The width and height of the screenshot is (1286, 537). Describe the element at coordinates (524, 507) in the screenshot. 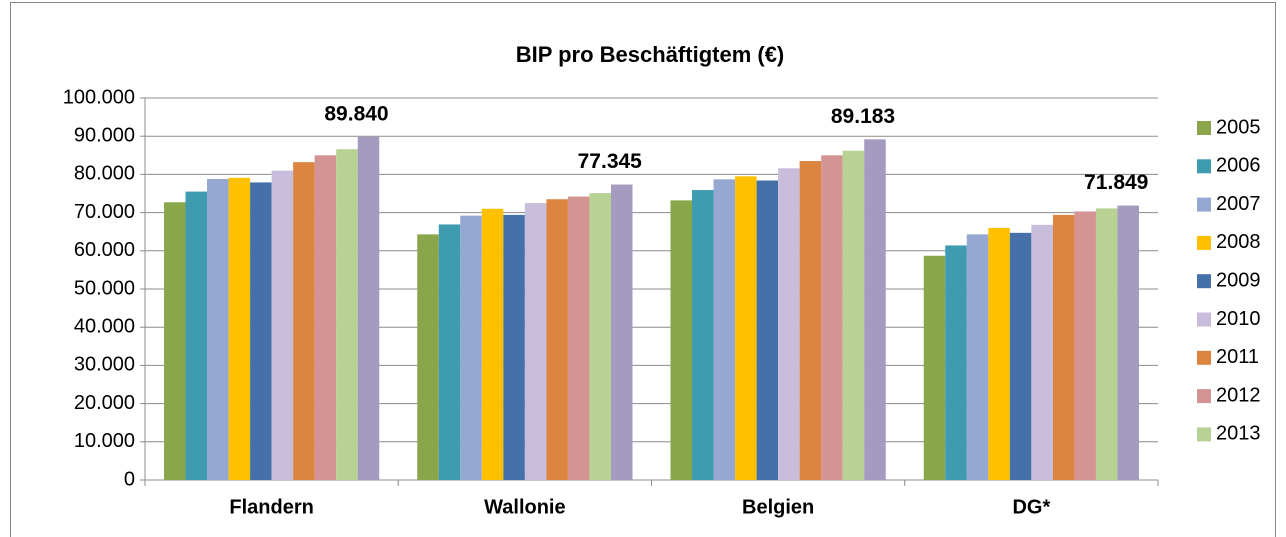

I see `x-tick-label: Wallonie` at that location.